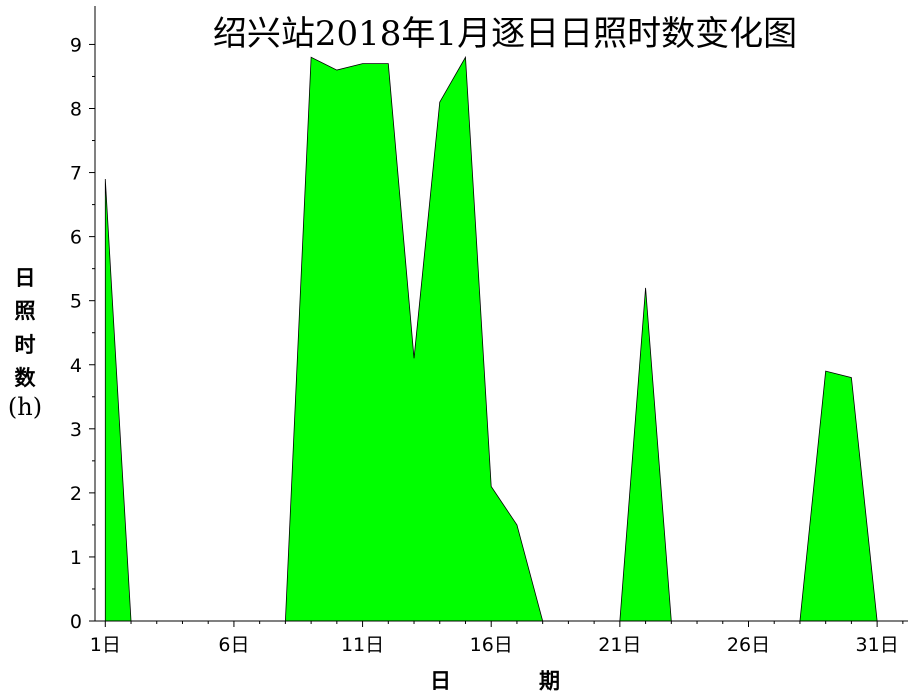 The height and width of the screenshot is (697, 910). Describe the element at coordinates (76, 174) in the screenshot. I see `y-tick-label: 7` at that location.